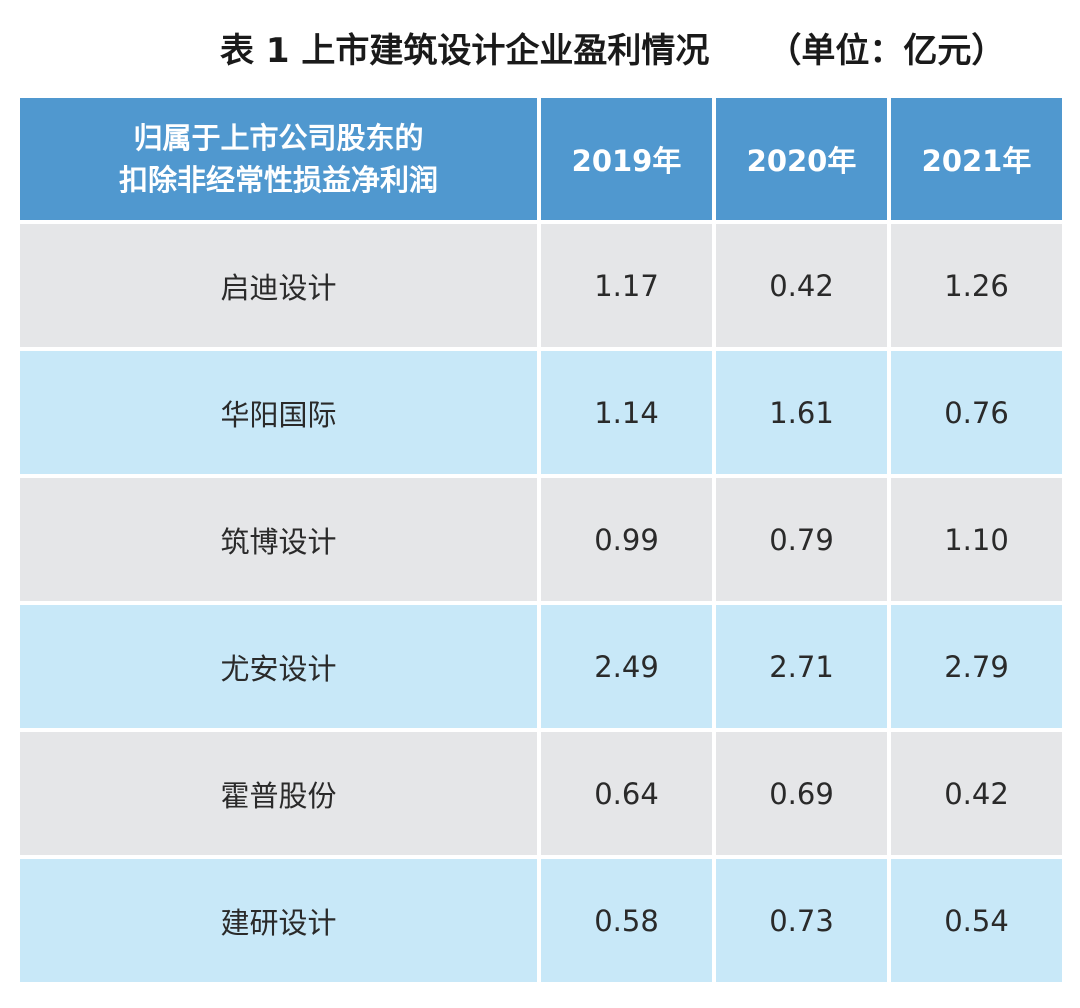  Describe the element at coordinates (976, 285) in the screenshot. I see `value-2021: 1.26` at that location.